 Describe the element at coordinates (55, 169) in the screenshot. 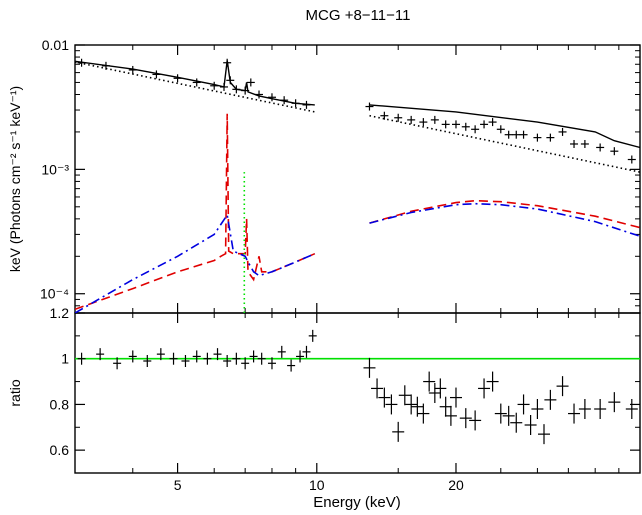

I see `spectrum-y-tick-label: 10⁻³` at that location.